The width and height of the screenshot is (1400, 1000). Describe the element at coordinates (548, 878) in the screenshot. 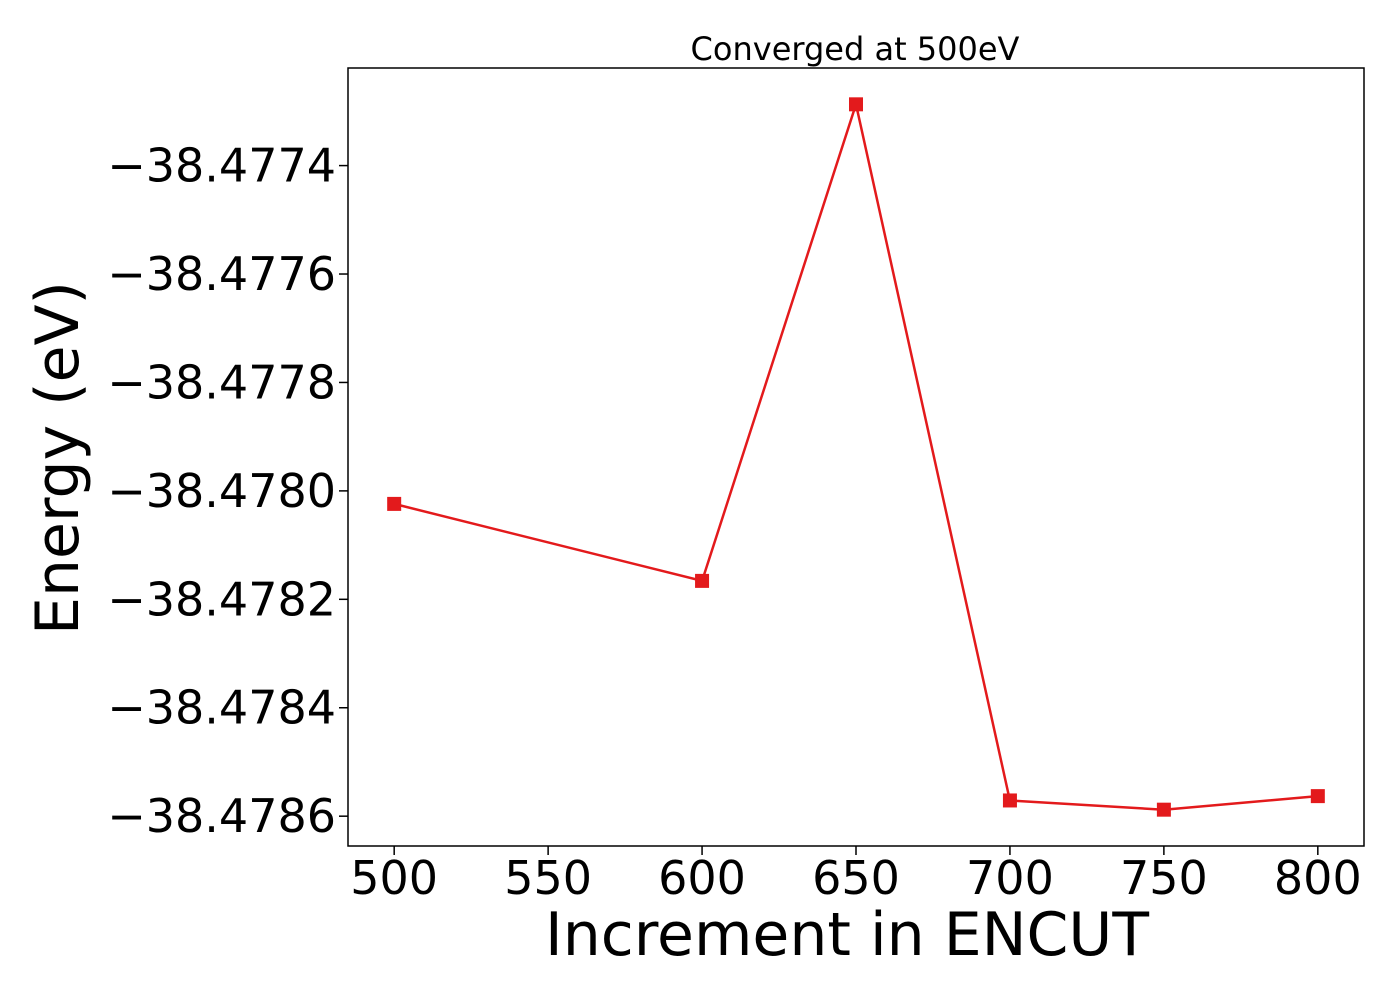

I see `x-tick-label: 550` at that location.